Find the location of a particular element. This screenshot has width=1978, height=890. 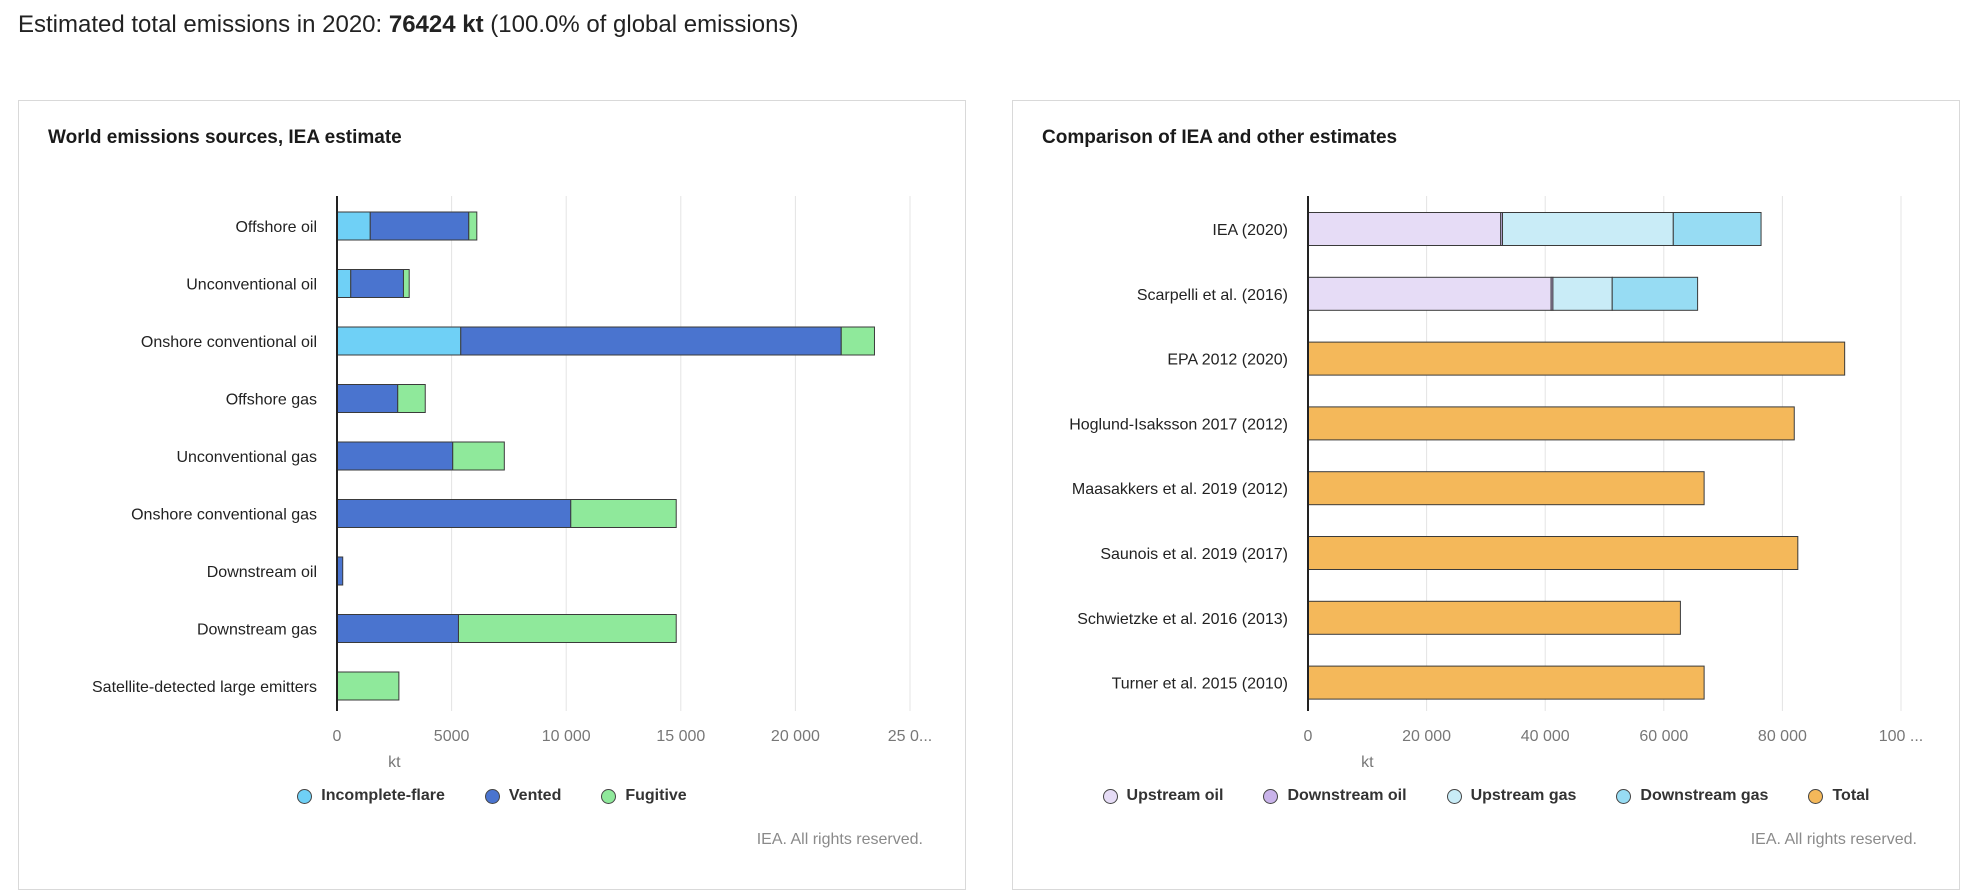

x-tick-label: 10 000 is located at coordinates (566, 736).